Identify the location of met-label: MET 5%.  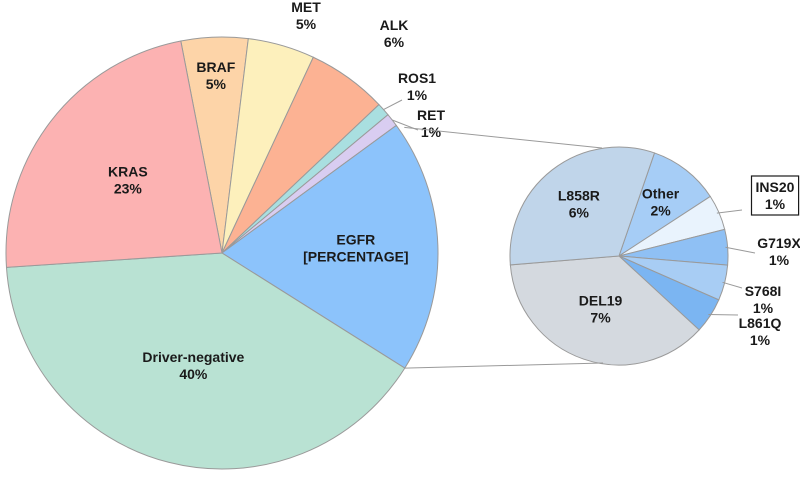
(306, 16).